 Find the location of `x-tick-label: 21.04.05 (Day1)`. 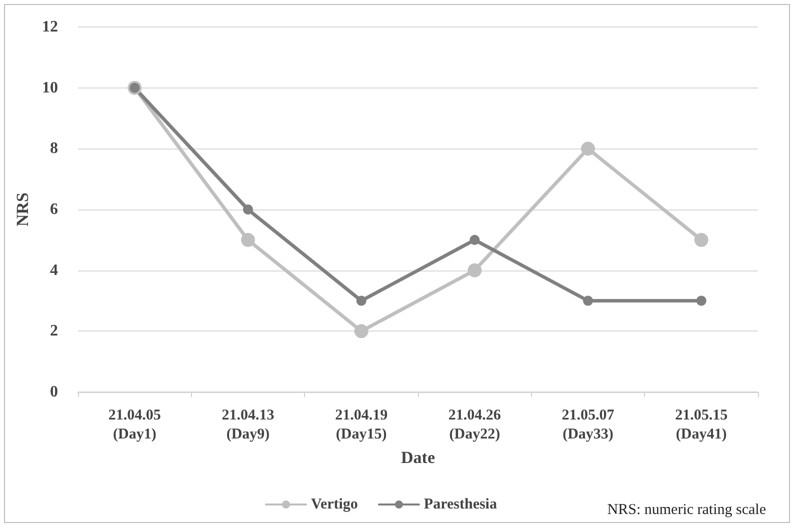

x-tick-label: 21.04.05 (Day1) is located at coordinates (134, 425).